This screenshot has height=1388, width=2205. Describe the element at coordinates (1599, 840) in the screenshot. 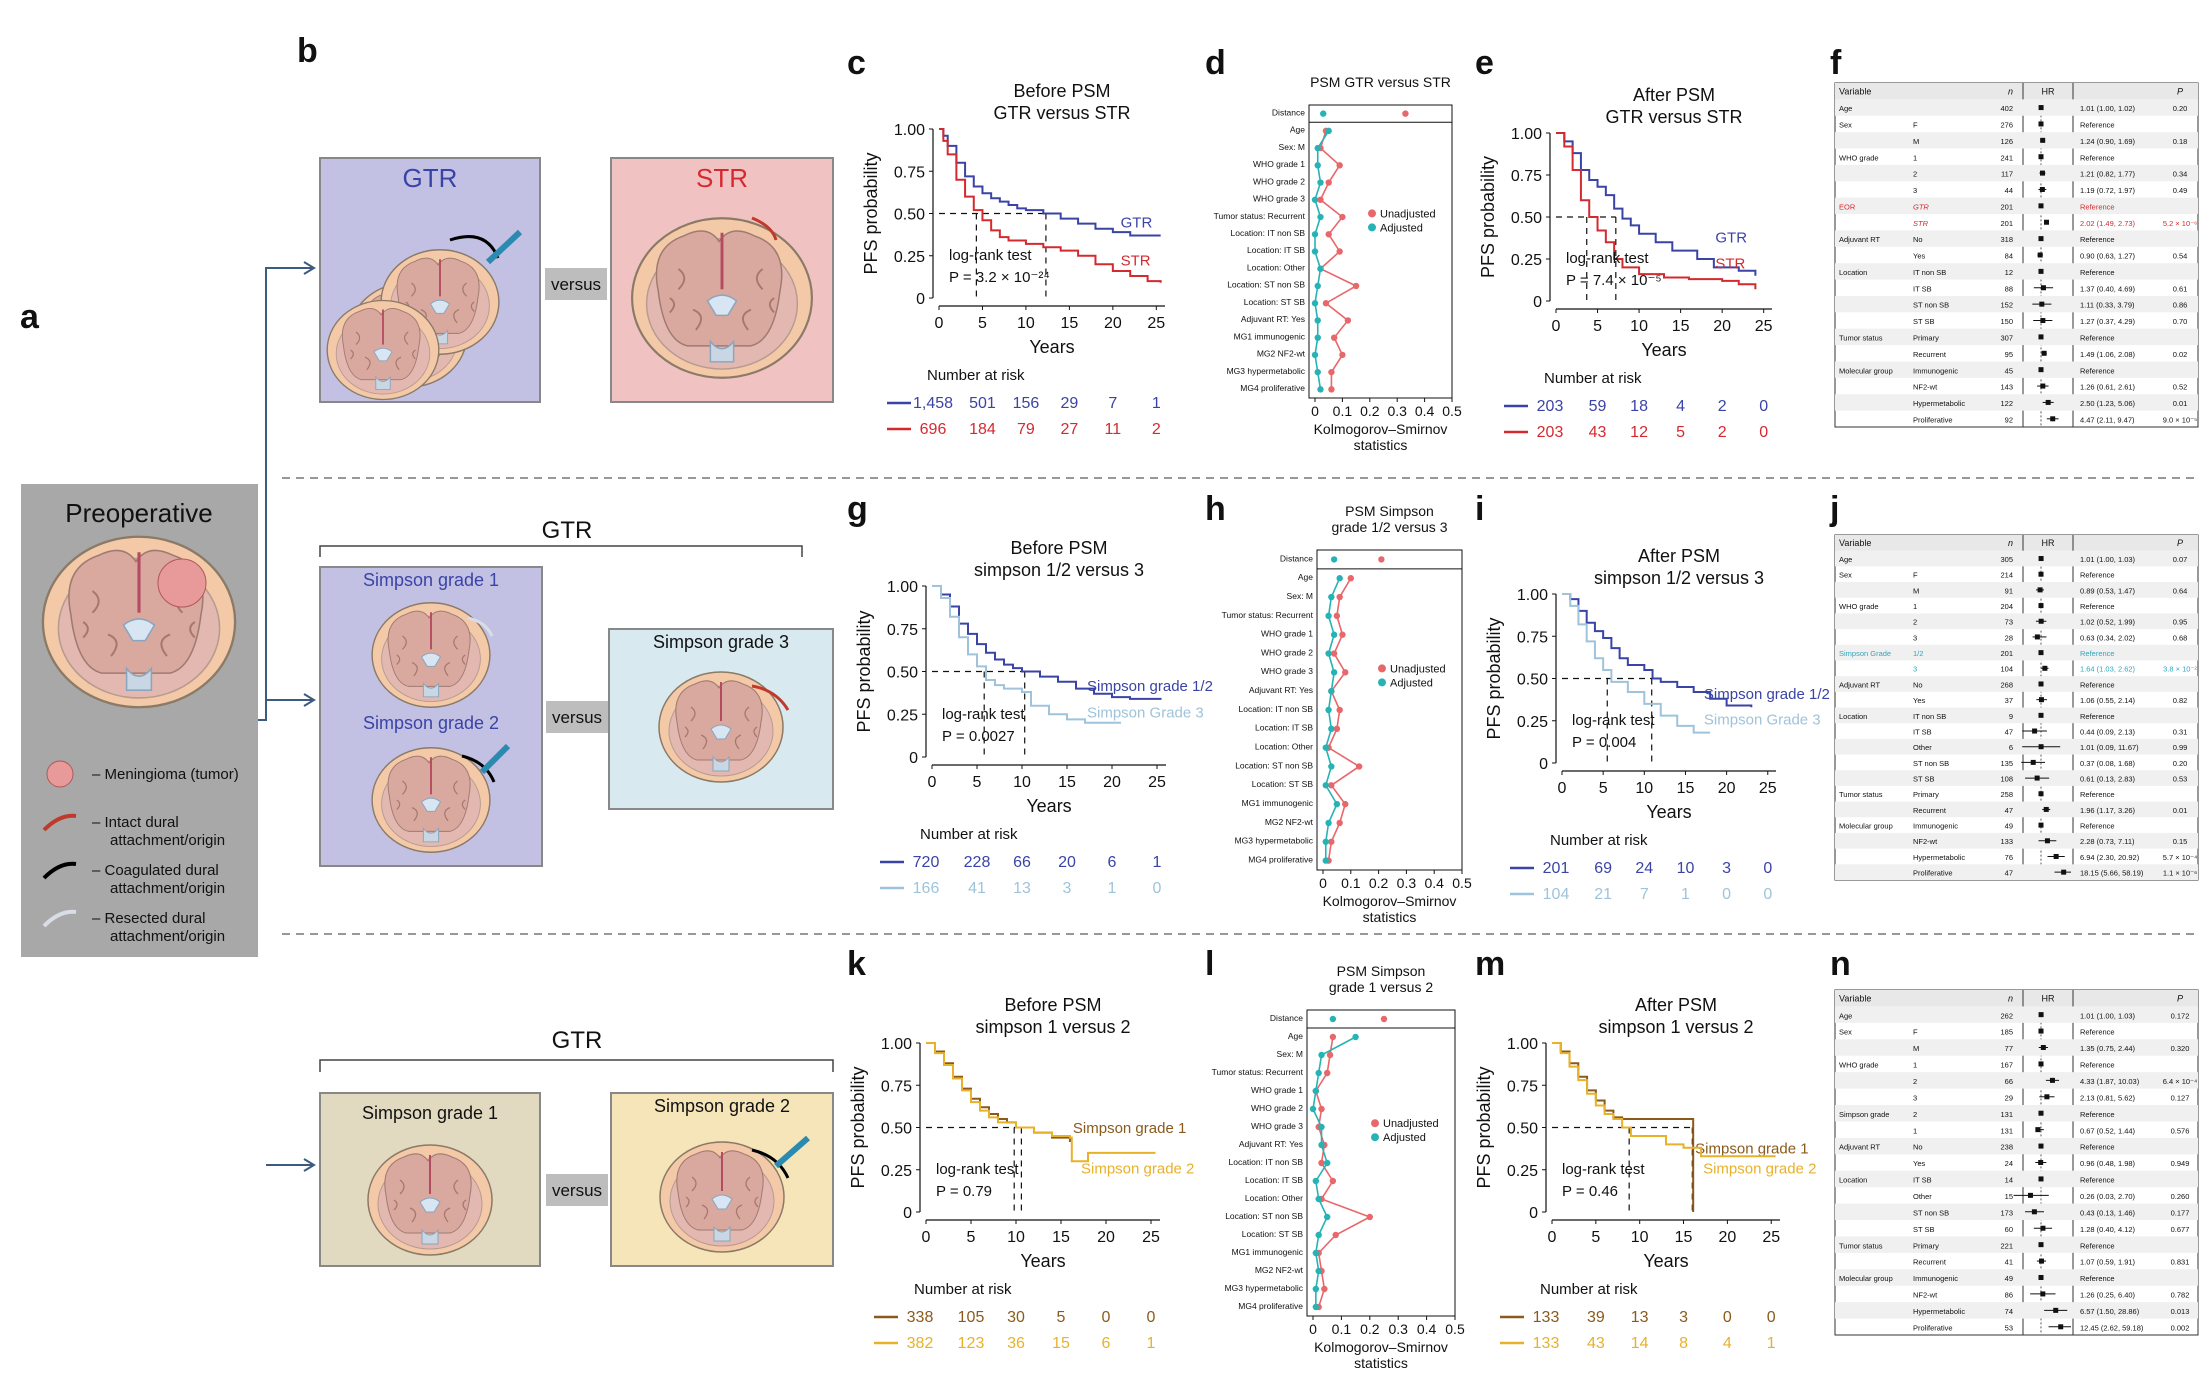

I see `risk-title: Number at risk` at that location.